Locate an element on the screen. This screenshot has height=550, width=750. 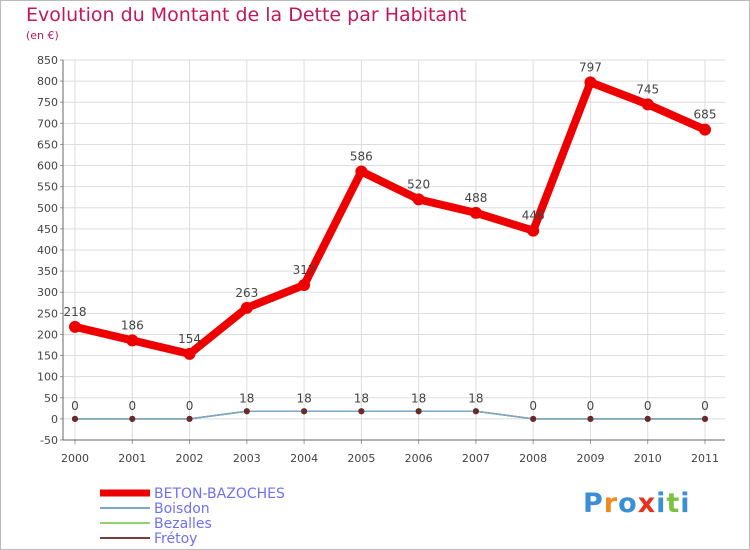
y-tick-label: 750 is located at coordinates (47, 102).